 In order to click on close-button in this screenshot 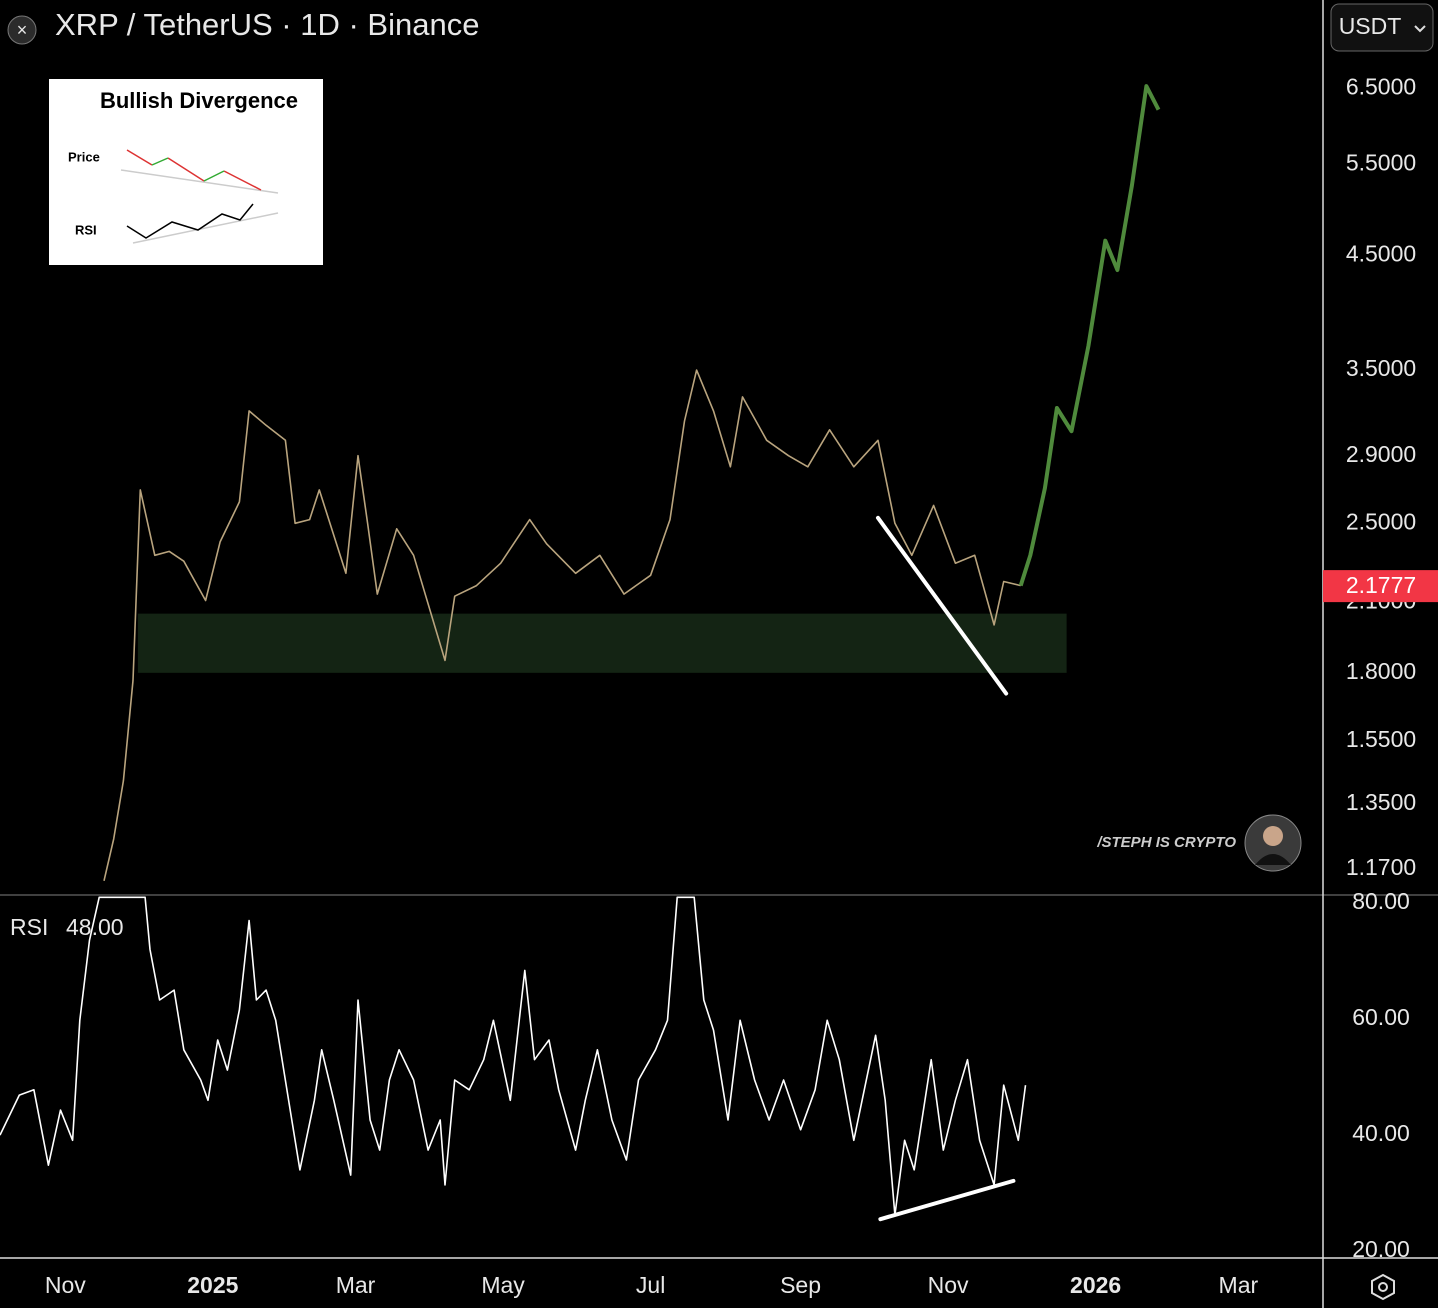, I will do `click(22, 30)`.